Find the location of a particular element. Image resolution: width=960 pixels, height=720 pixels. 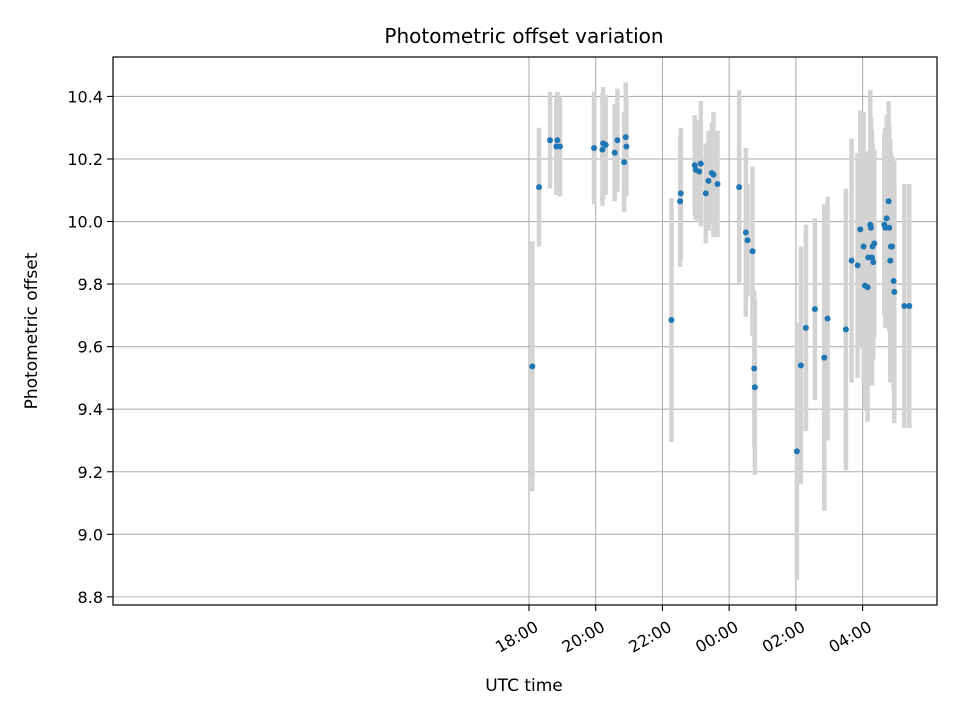

y-tick-label: 9.4 is located at coordinates (90, 409).